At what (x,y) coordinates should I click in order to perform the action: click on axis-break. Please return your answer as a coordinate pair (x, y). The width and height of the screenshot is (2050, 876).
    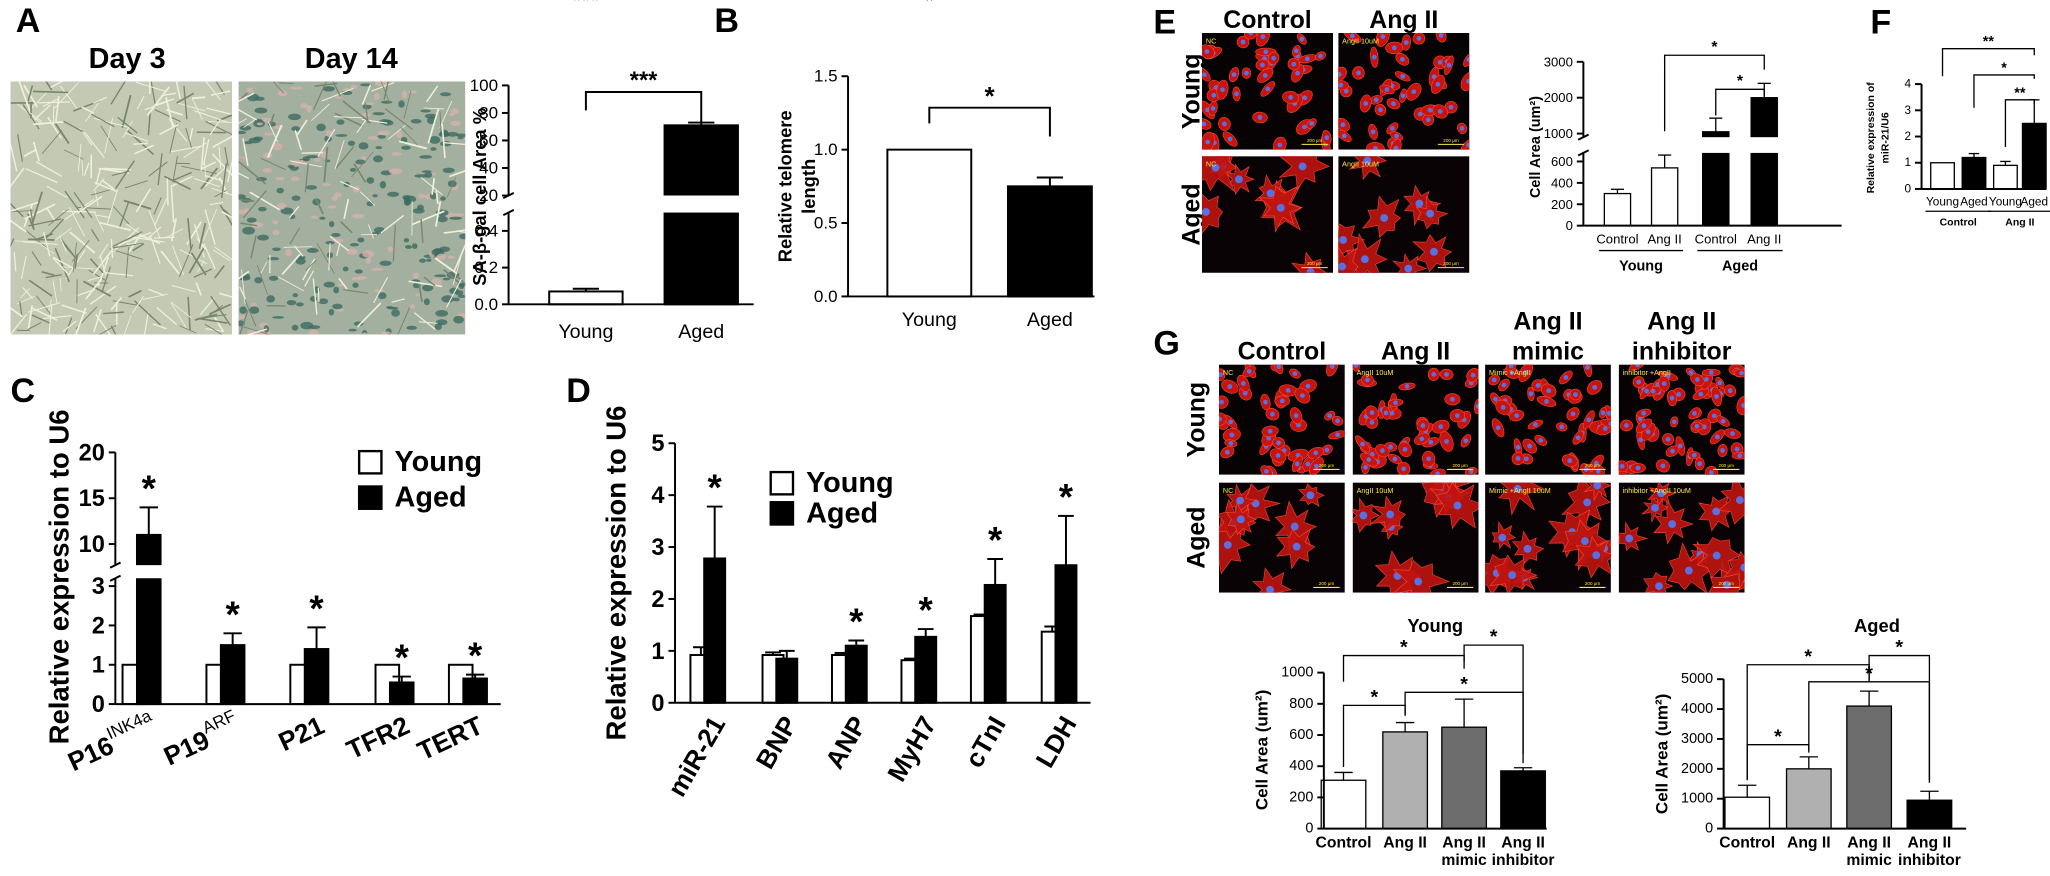
    Looking at the image, I should click on (508, 213).